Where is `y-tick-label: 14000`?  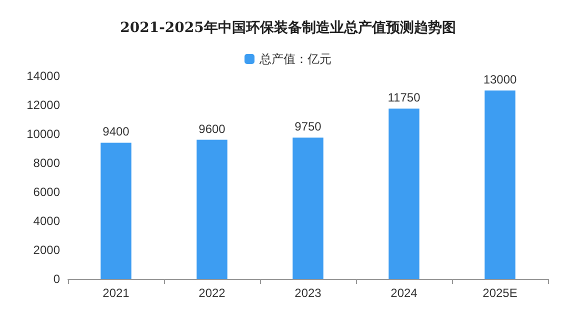 y-tick-label: 14000 is located at coordinates (43, 76).